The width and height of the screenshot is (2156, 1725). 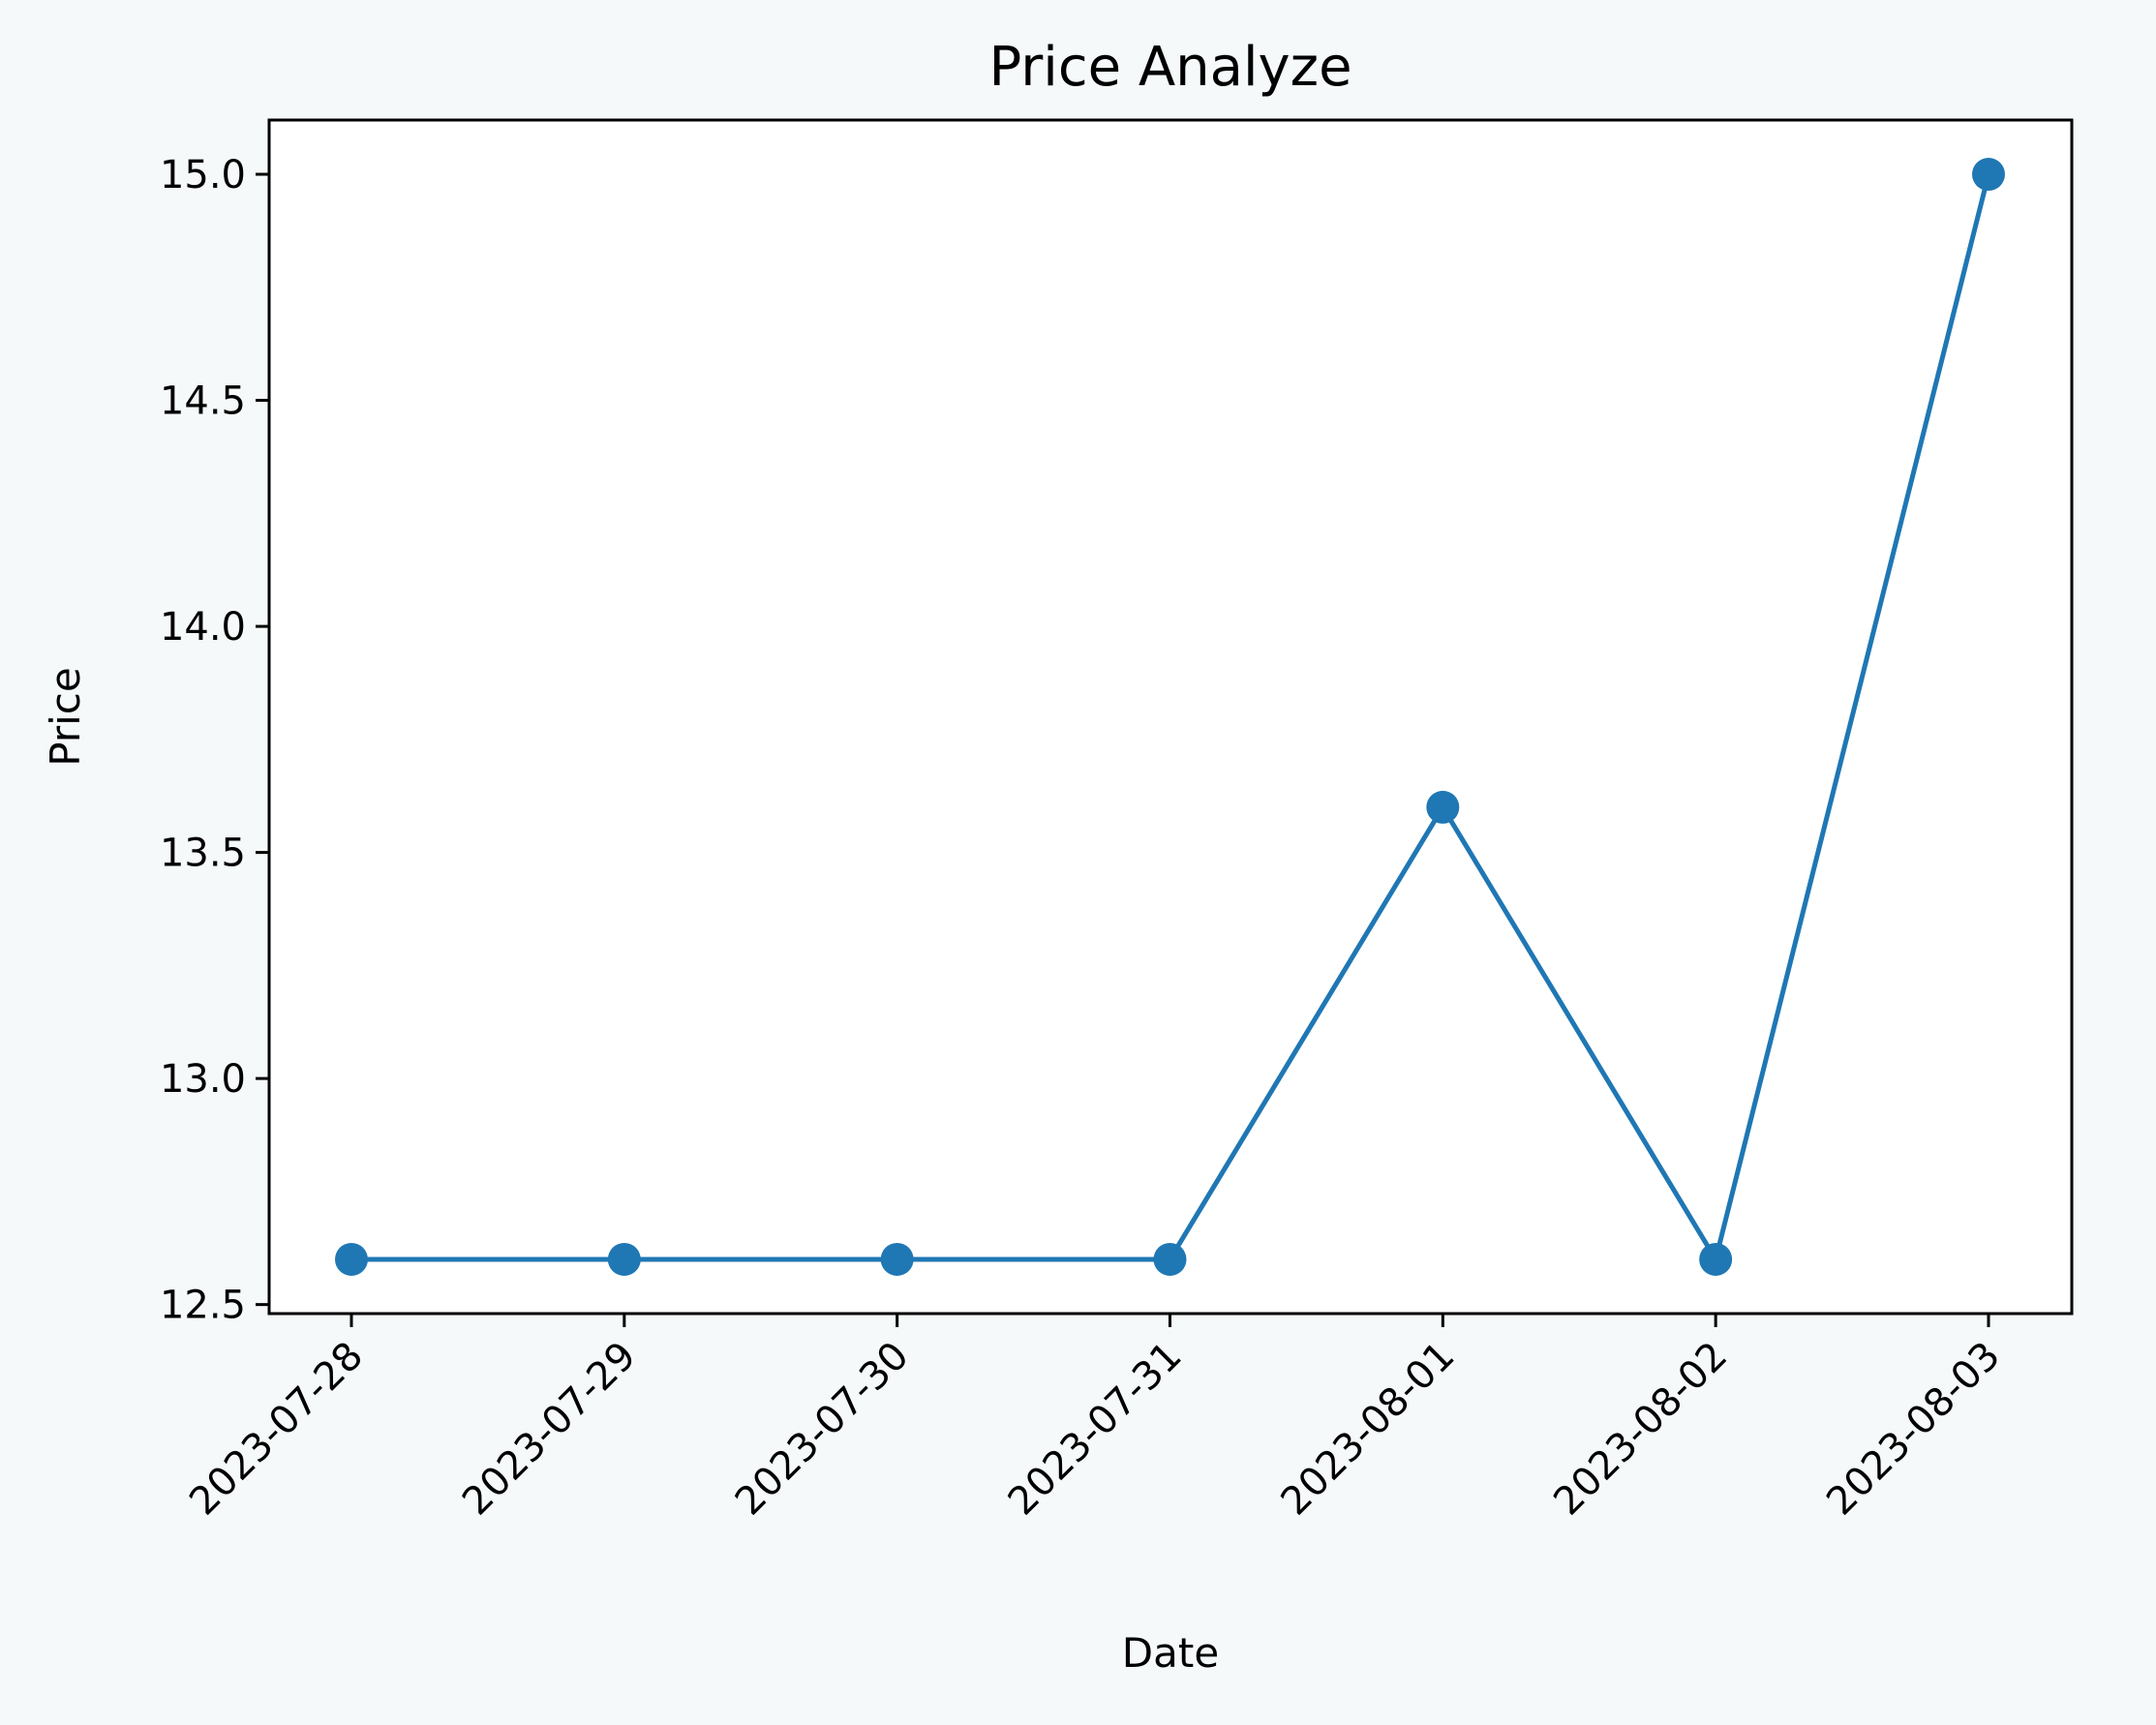 I want to click on y-tick-label: 13.5, so click(x=203, y=854).